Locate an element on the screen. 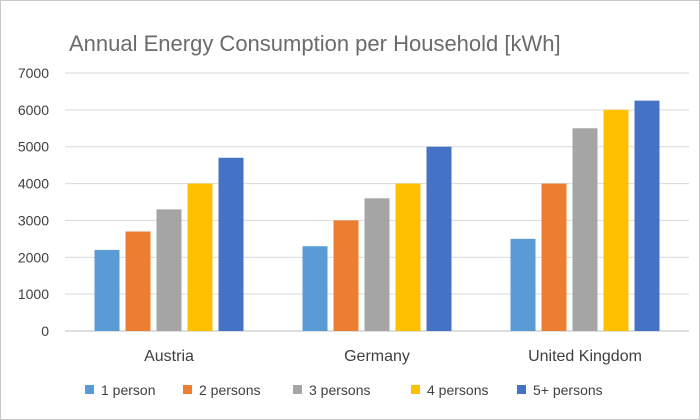  legend-label: 5+ persons is located at coordinates (568, 390).